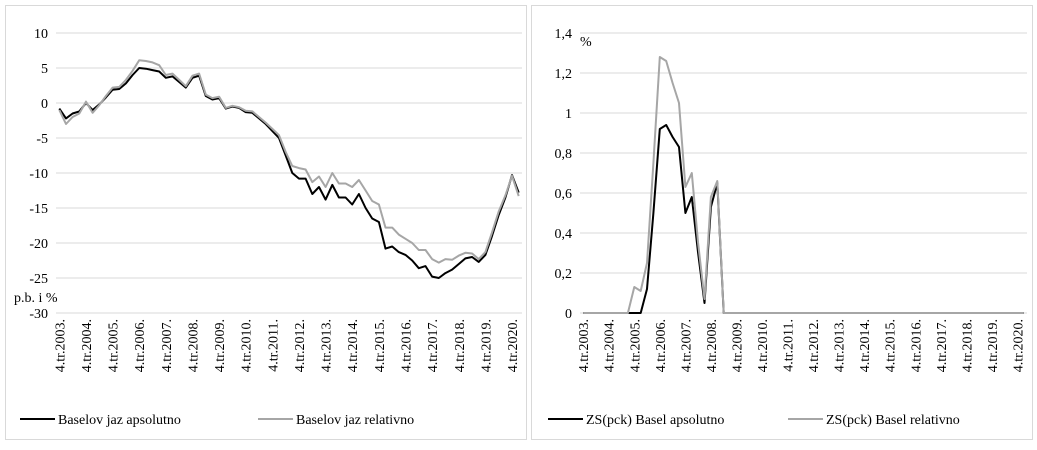 Image resolution: width=1037 pixels, height=450 pixels. What do you see at coordinates (44, 69) in the screenshot?
I see `y-tick-label: 5` at bounding box center [44, 69].